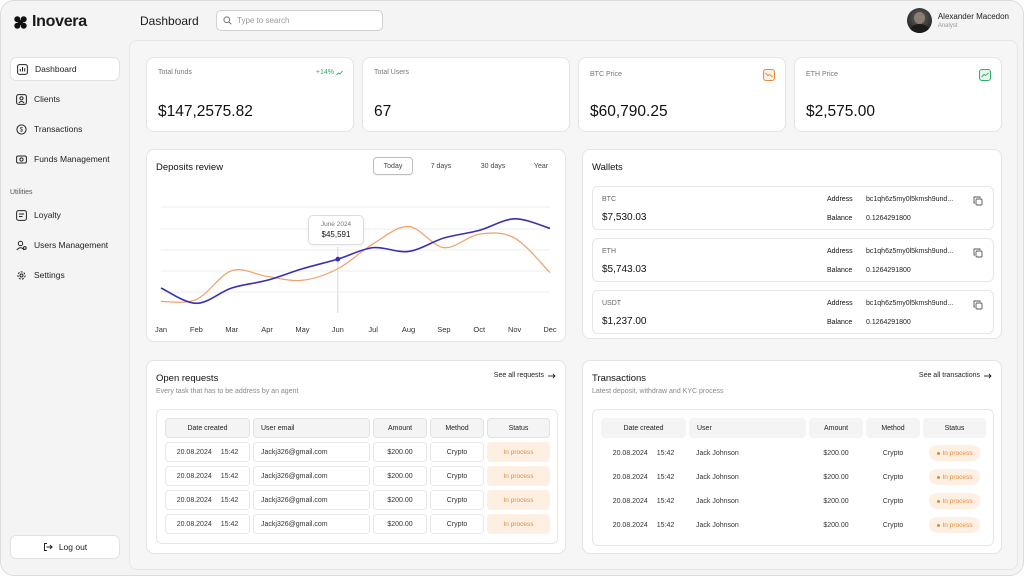 The height and width of the screenshot is (576, 1024). Describe the element at coordinates (949, 375) in the screenshot. I see `see-all-label: See all transactions` at that location.